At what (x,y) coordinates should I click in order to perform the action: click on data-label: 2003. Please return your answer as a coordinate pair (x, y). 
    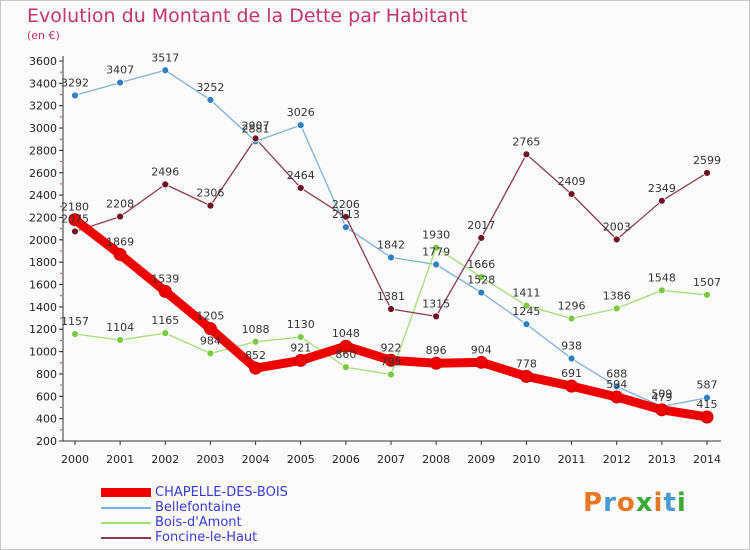
    Looking at the image, I should click on (617, 226).